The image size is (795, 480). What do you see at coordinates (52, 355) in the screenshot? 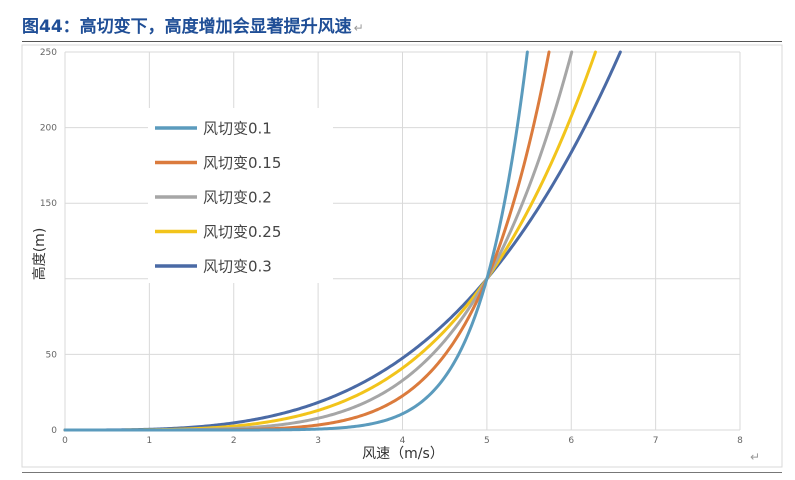
I see `y-tick-label: 50` at bounding box center [52, 355].